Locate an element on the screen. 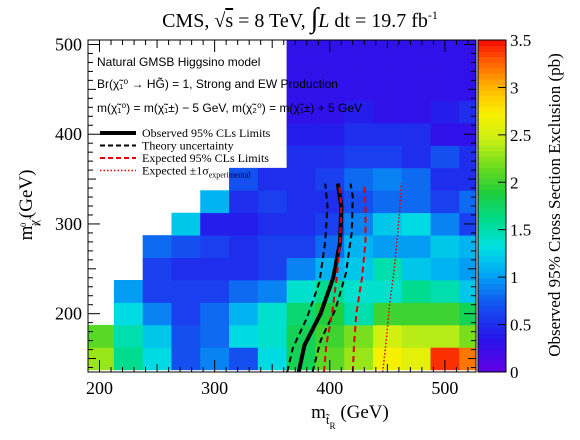 This screenshot has width=580, height=440. y-label-main: m is located at coordinates (26, 232).